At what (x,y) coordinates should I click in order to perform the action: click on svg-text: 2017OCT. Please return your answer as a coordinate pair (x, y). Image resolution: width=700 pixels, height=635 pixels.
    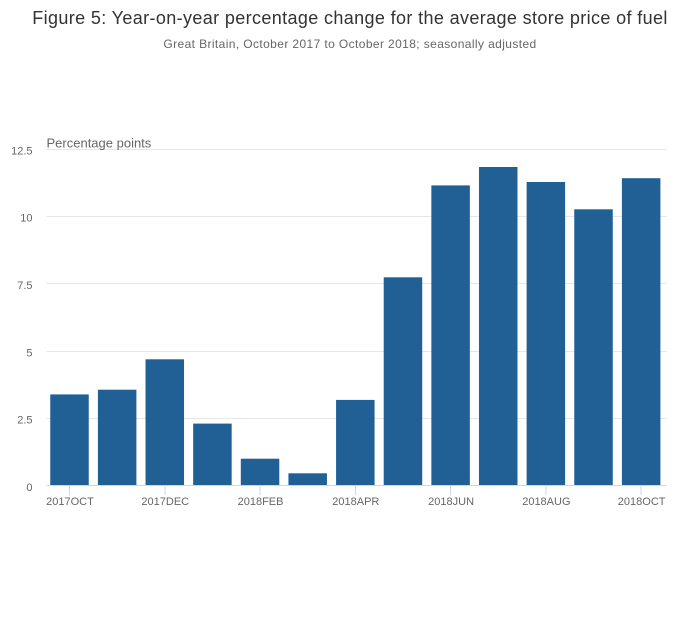
    Looking at the image, I should click on (70, 502).